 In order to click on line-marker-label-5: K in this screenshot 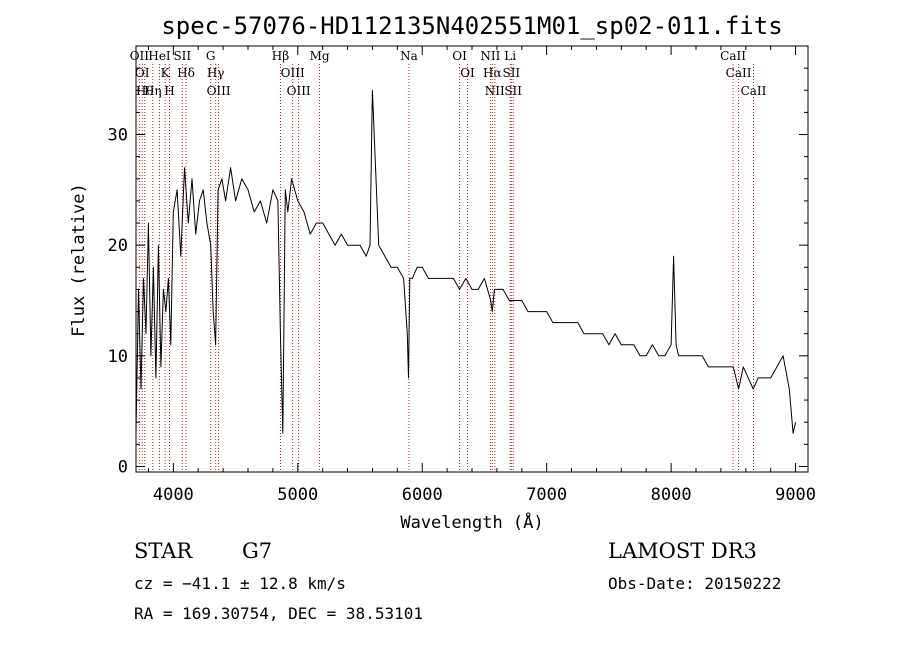, I will do `click(166, 73)`.